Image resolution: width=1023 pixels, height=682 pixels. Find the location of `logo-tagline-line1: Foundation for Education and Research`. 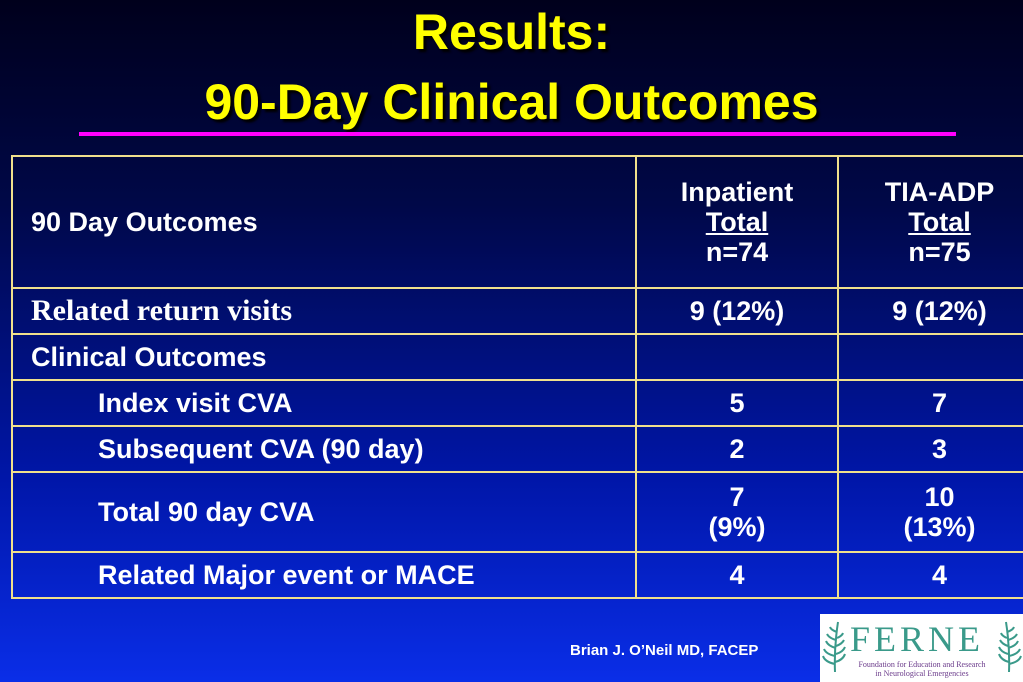

logo-tagline-line1: Foundation for Education and Research is located at coordinates (922, 664).